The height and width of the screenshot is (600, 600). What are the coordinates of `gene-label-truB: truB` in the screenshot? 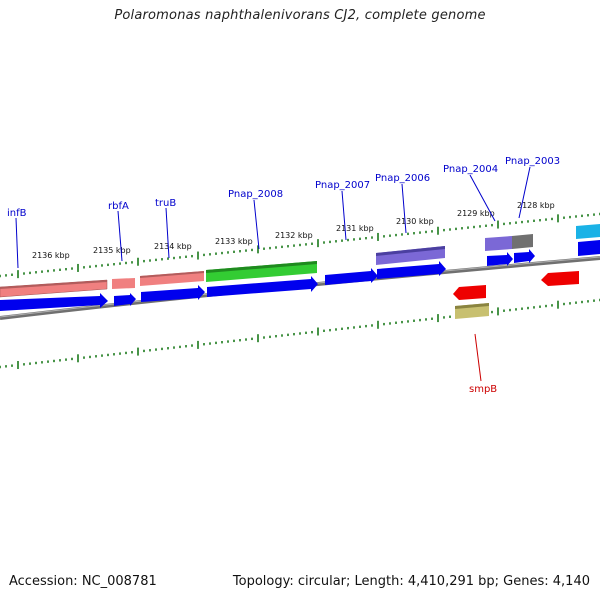 It's located at (165, 203).